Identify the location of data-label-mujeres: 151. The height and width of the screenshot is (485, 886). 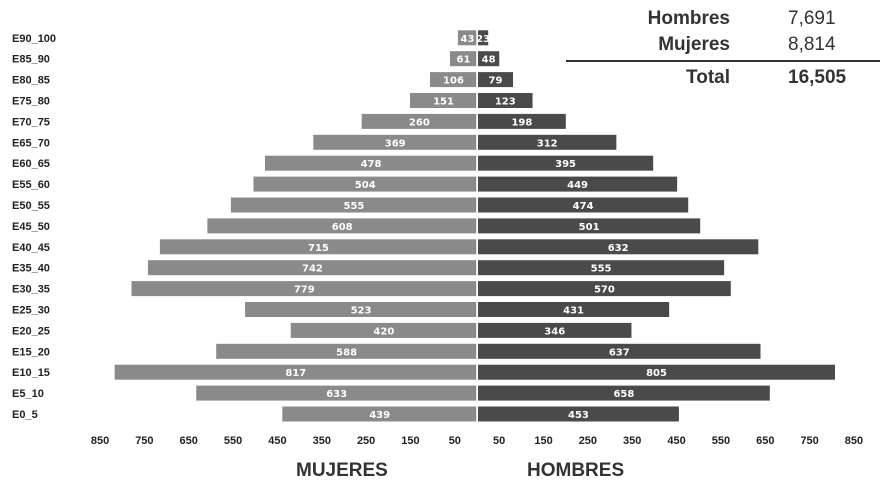
(443, 102).